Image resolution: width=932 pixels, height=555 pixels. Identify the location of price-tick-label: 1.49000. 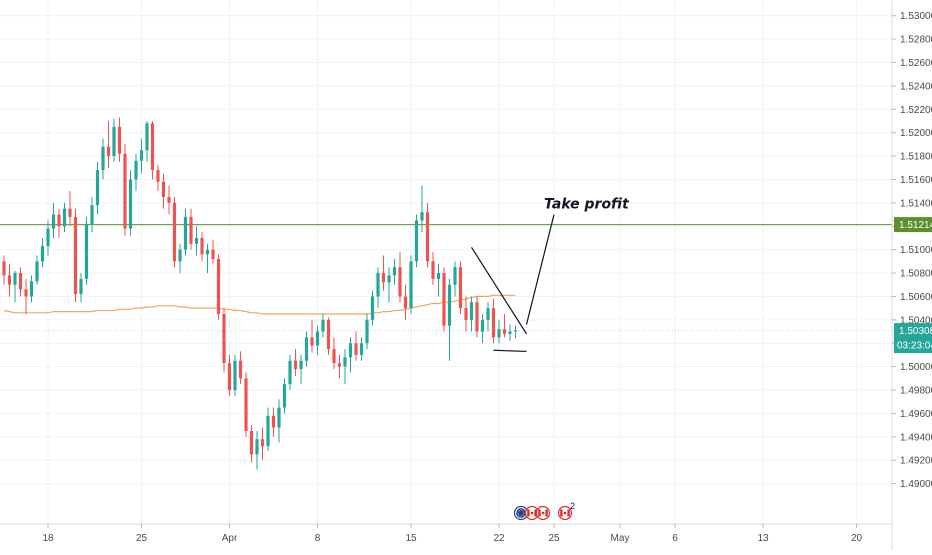
(916, 484).